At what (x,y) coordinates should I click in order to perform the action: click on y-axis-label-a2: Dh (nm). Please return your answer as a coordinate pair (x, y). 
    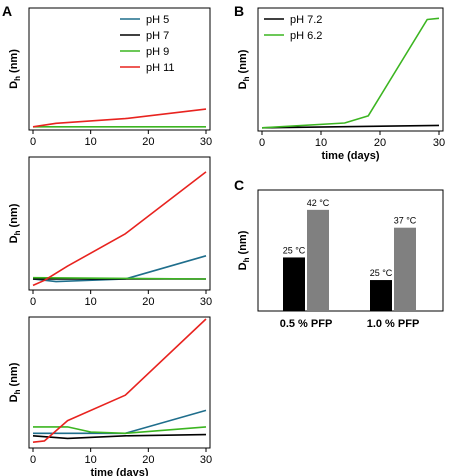
    Looking at the image, I should click on (15, 223).